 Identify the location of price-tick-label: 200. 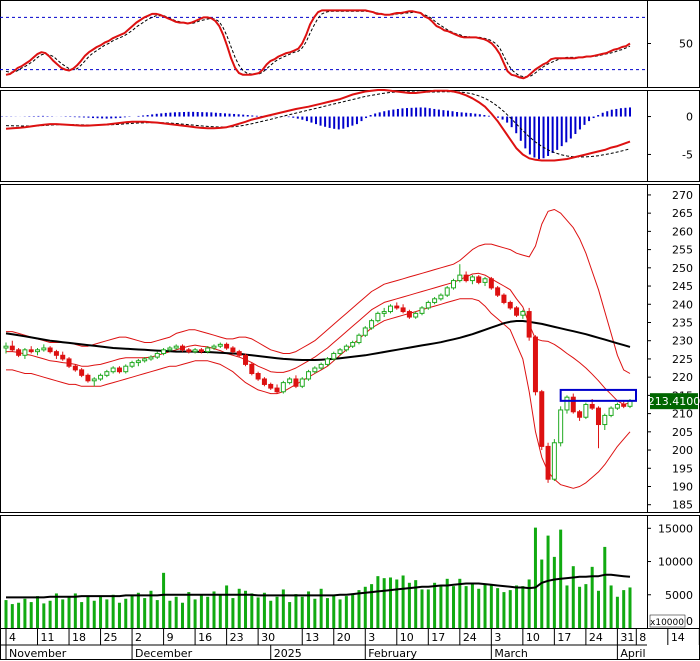
(682, 450).